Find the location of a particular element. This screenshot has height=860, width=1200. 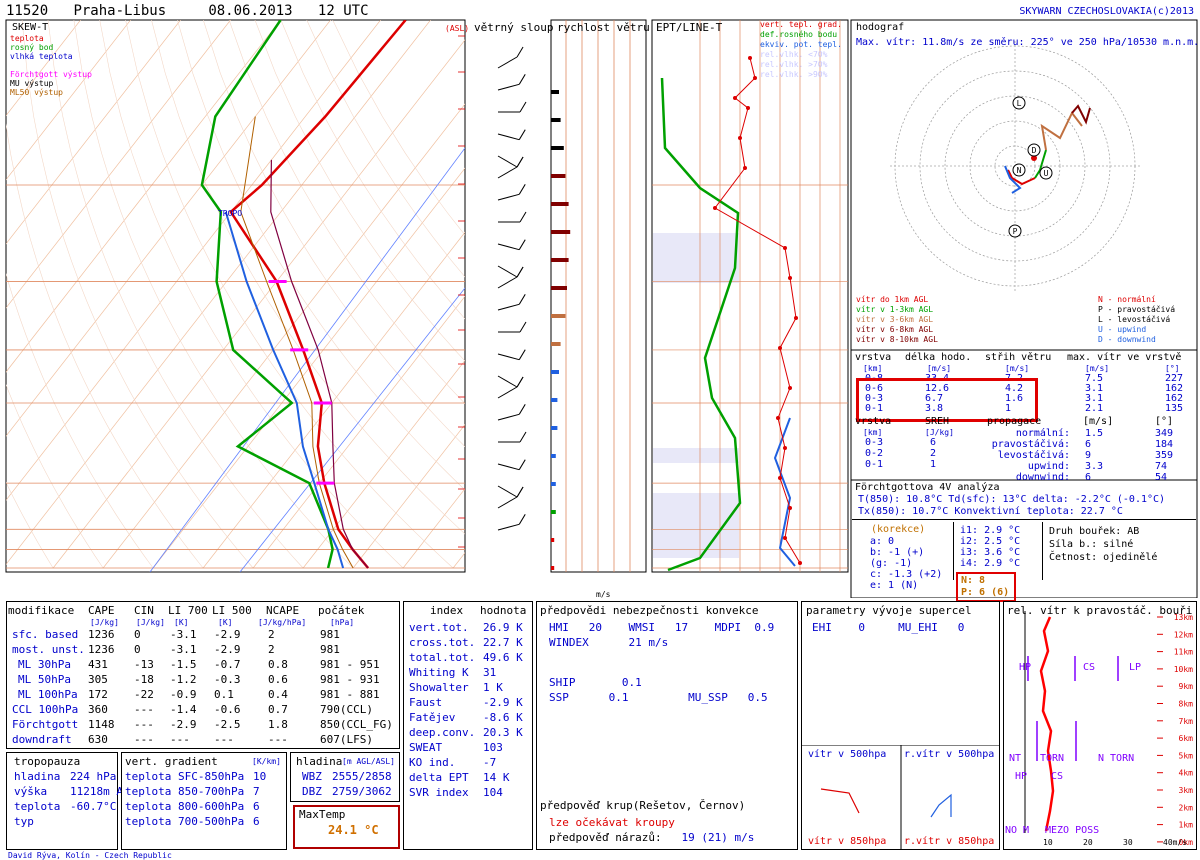

mod-cell: -0.3 is located at coordinates (227, 679).